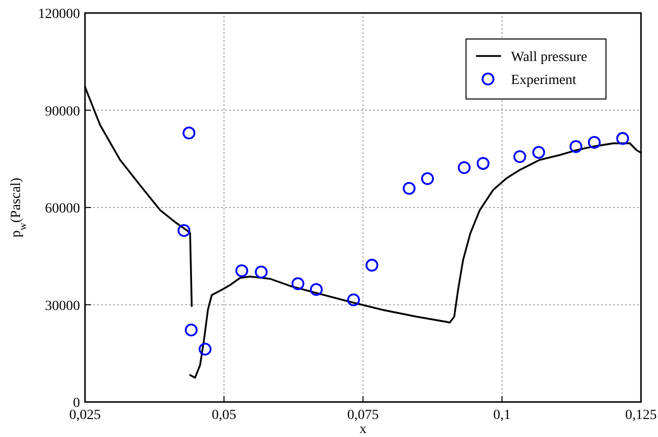 This screenshot has height=437, width=658. What do you see at coordinates (363, 415) in the screenshot?
I see `x-tick-label: 0,075` at bounding box center [363, 415].